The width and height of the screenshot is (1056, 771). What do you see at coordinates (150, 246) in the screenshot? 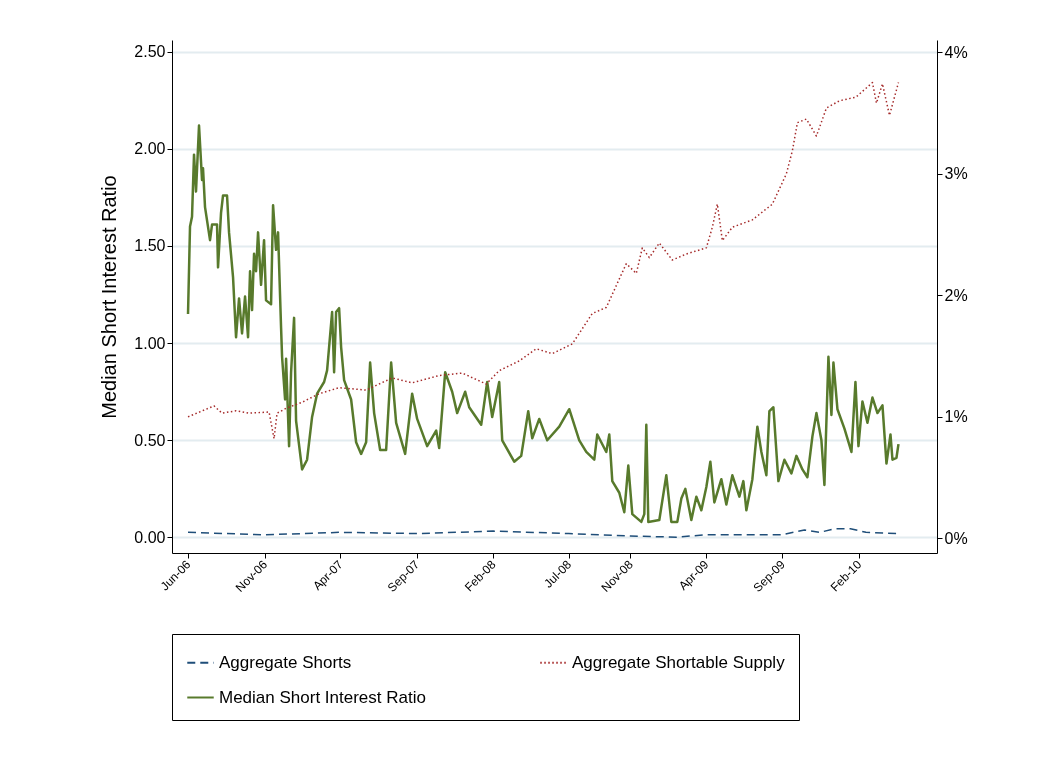
I see `y-tick-label: 1.50` at bounding box center [150, 246].